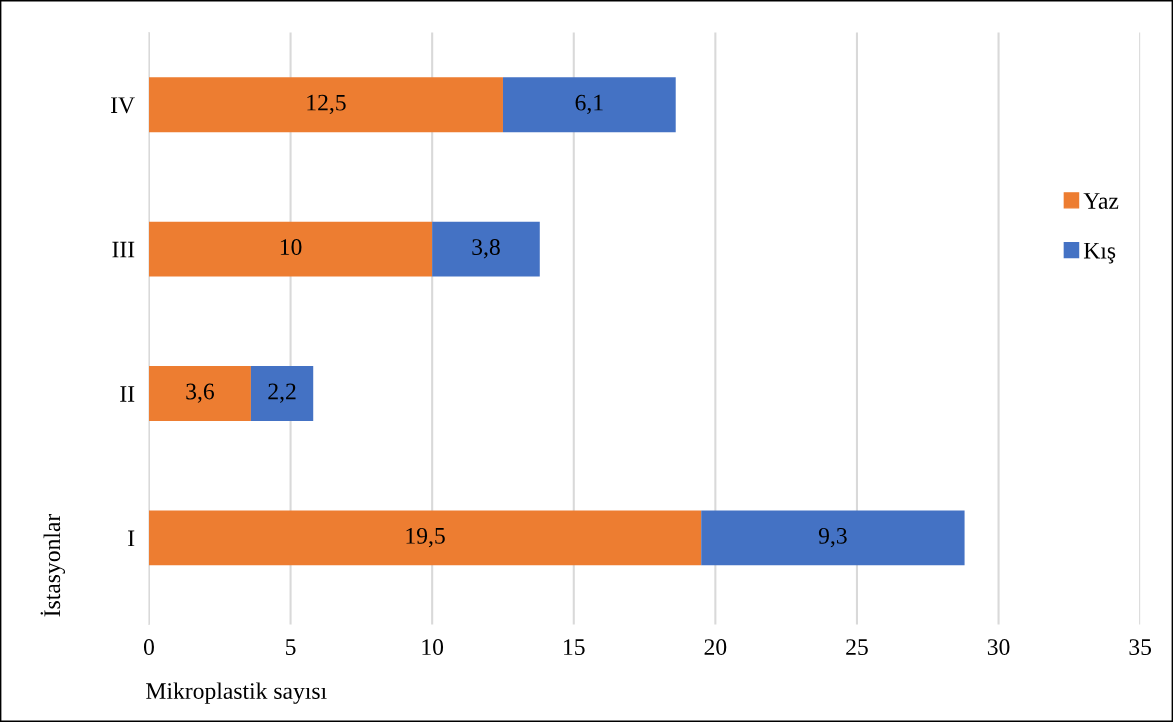 The height and width of the screenshot is (722, 1173). What do you see at coordinates (123, 249) in the screenshot?
I see `y-tick-label: III` at bounding box center [123, 249].